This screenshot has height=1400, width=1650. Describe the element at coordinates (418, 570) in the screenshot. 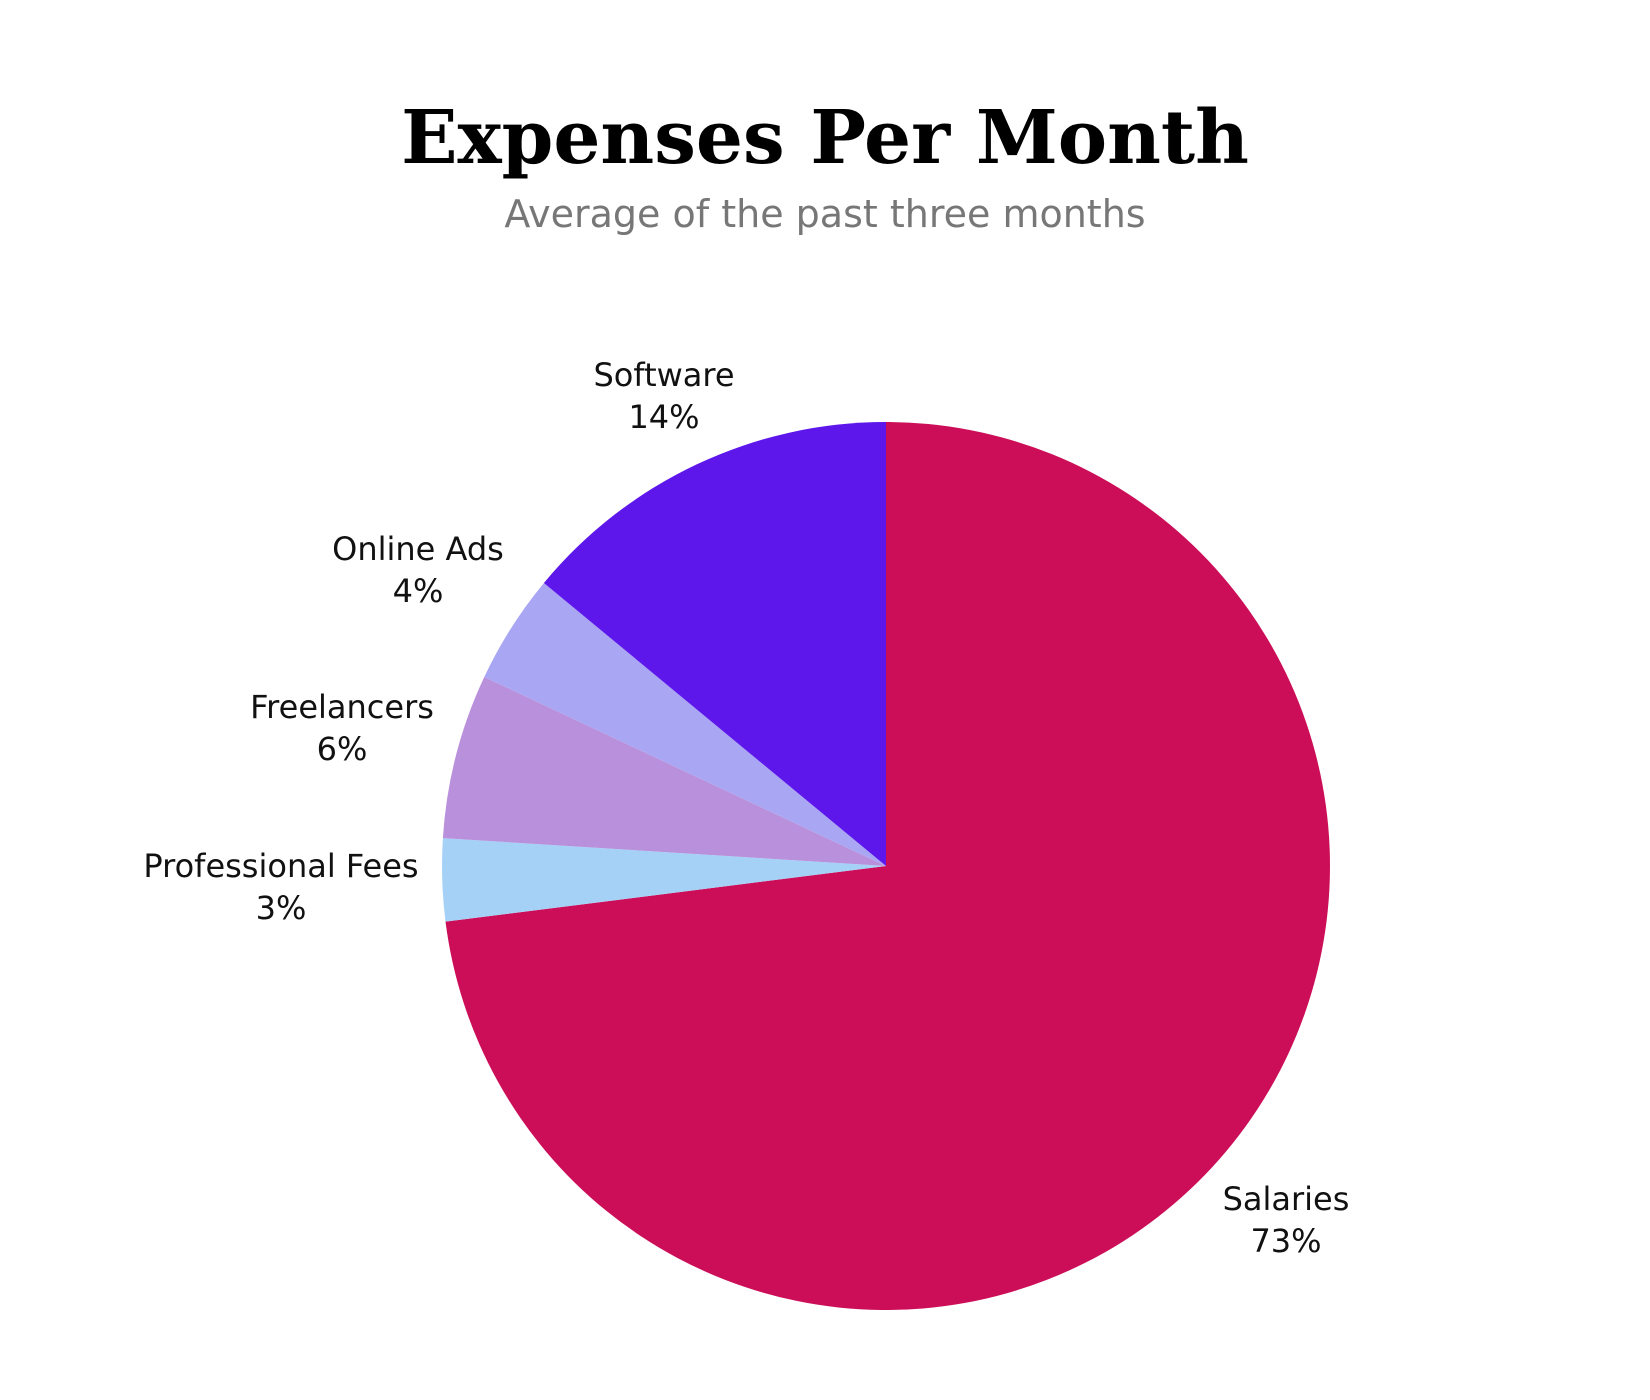

I see `slice-label-online-ads: Online Ads 4%` at that location.